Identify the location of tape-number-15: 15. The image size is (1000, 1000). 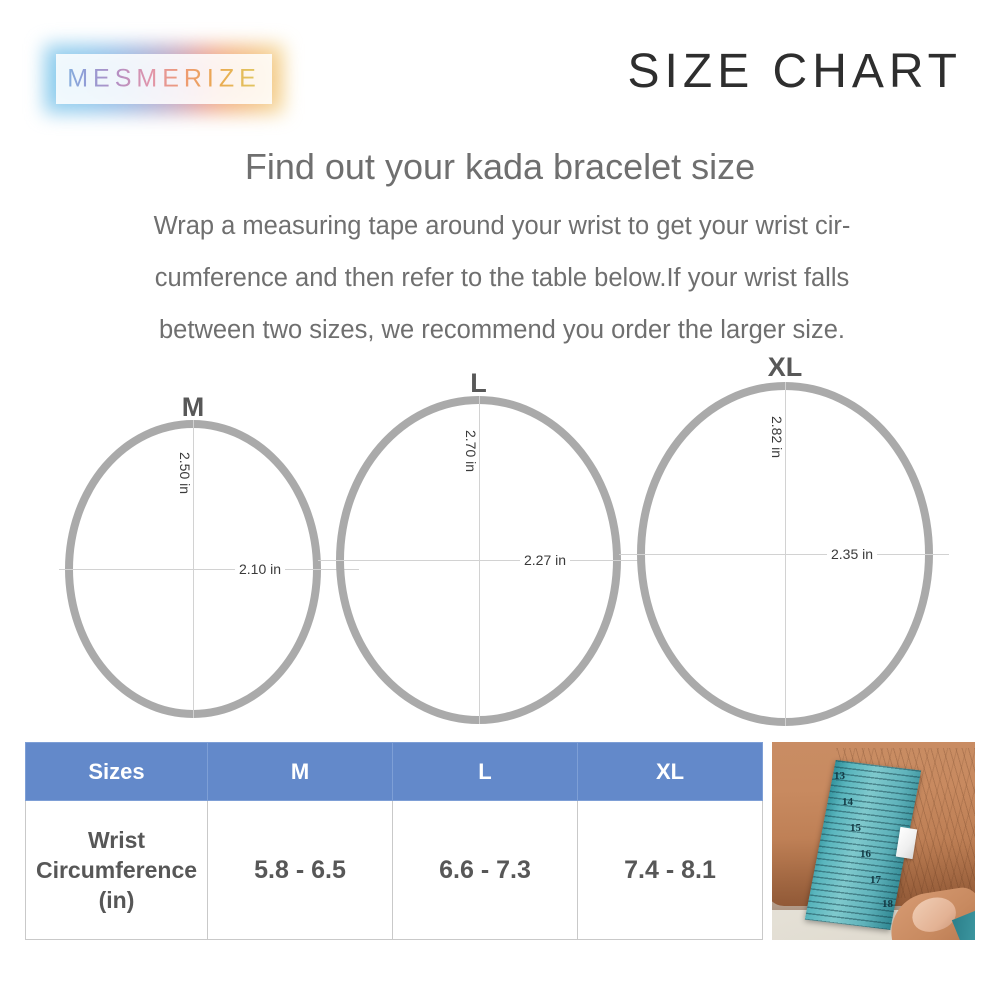
(855, 828).